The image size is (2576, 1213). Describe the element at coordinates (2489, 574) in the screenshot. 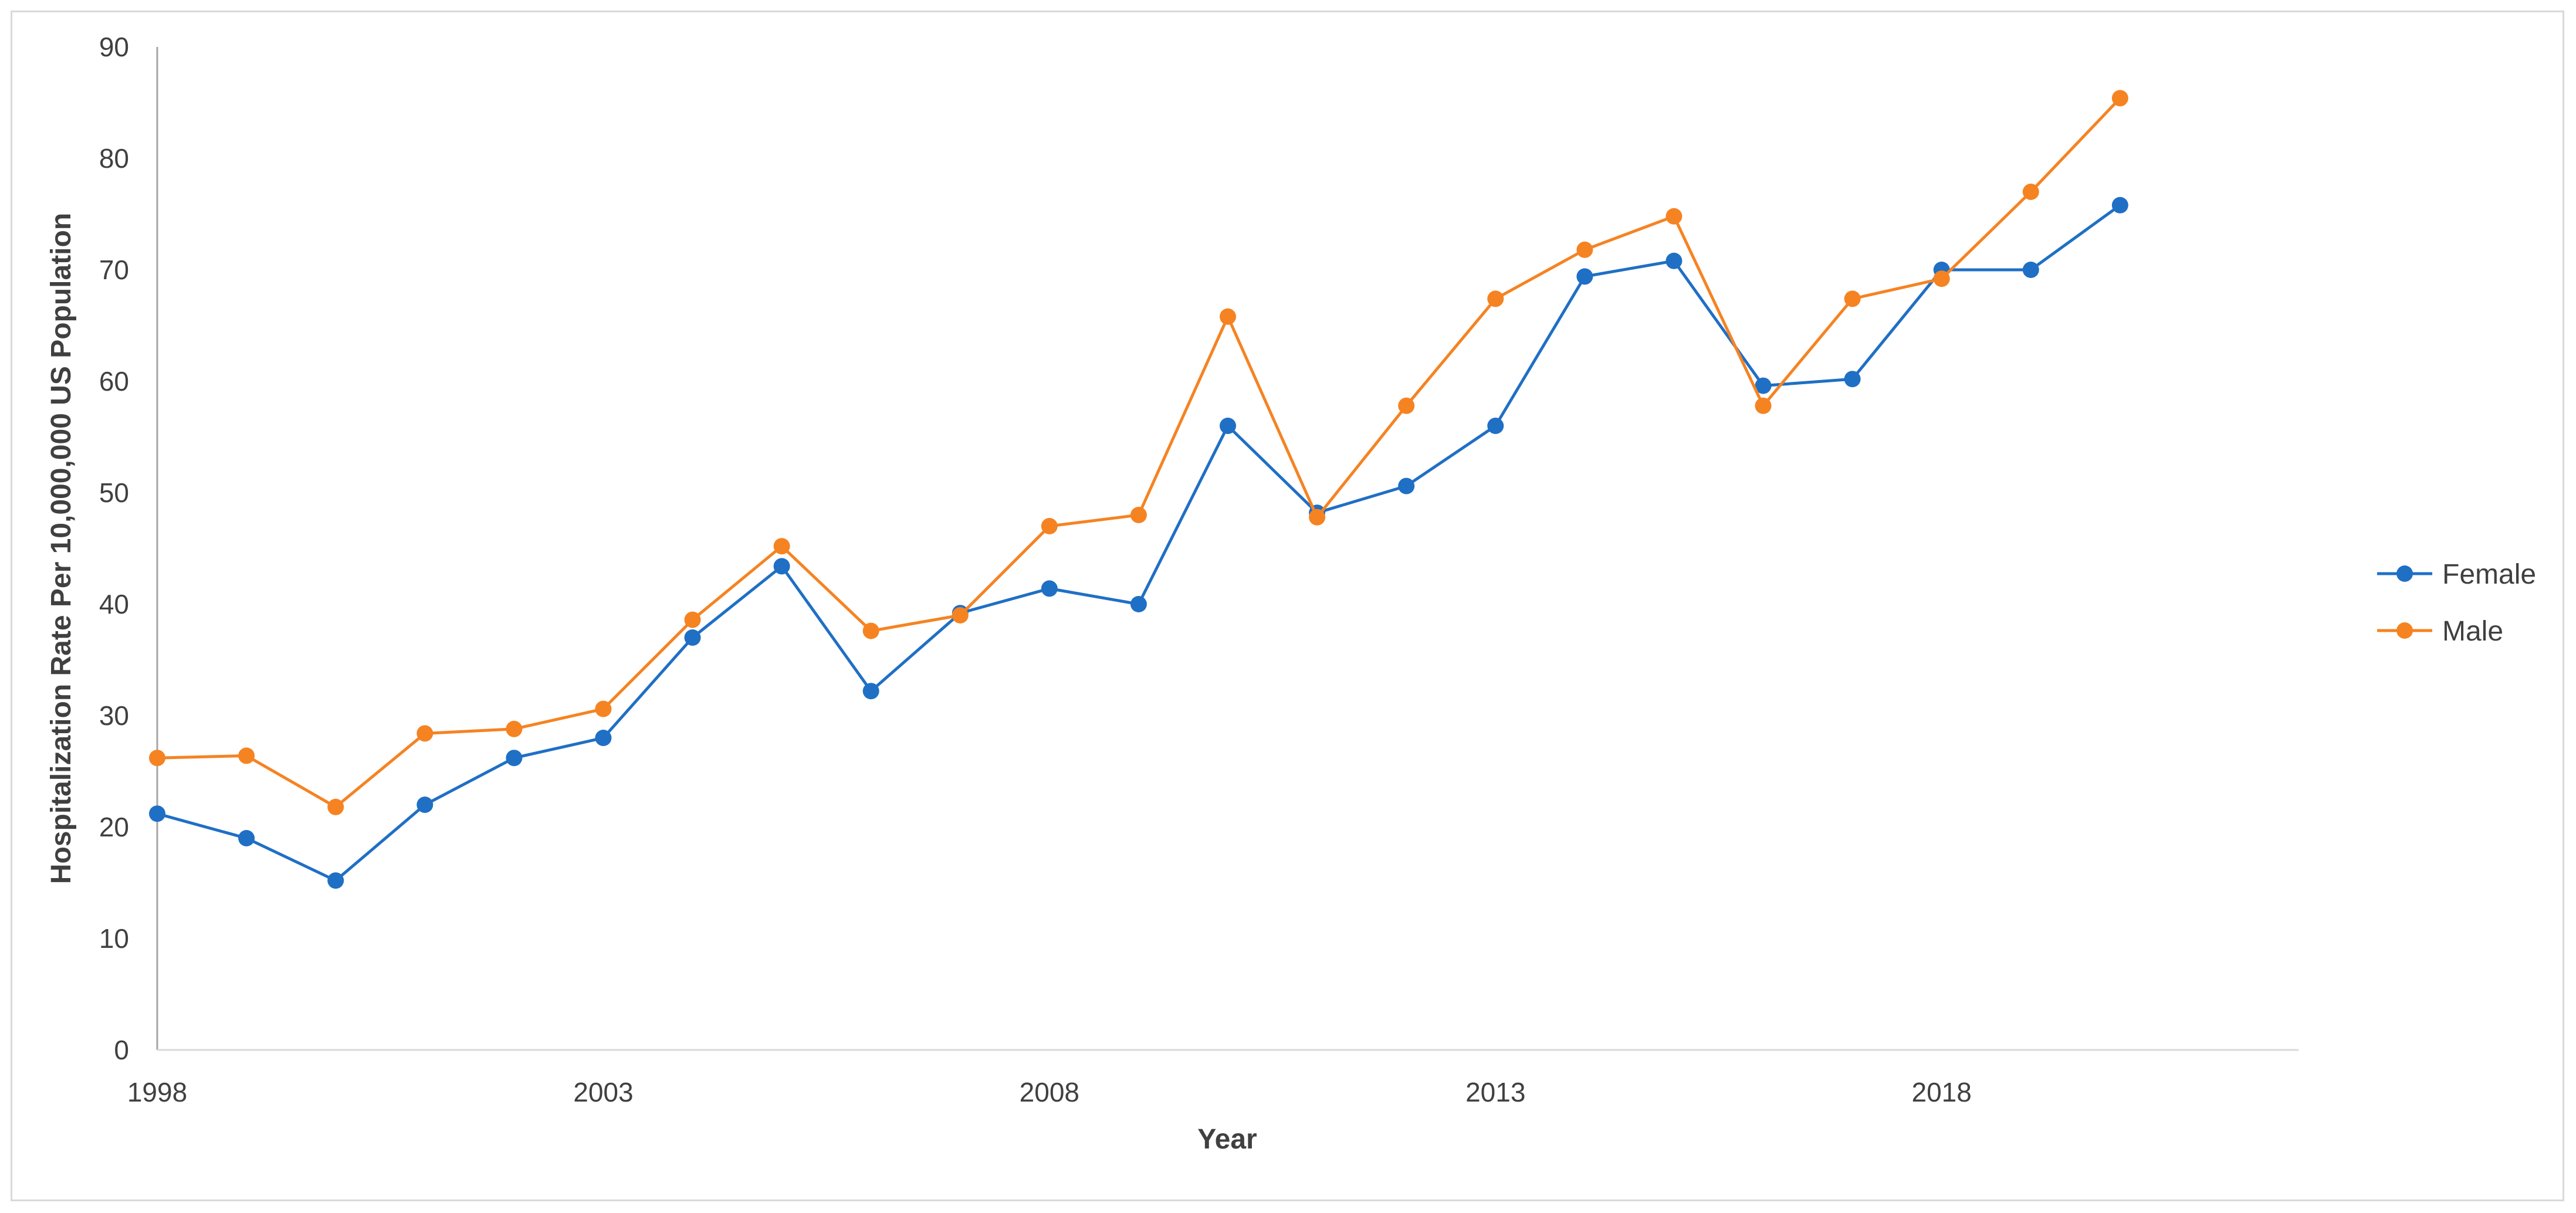

I see `legend-label: Female` at that location.